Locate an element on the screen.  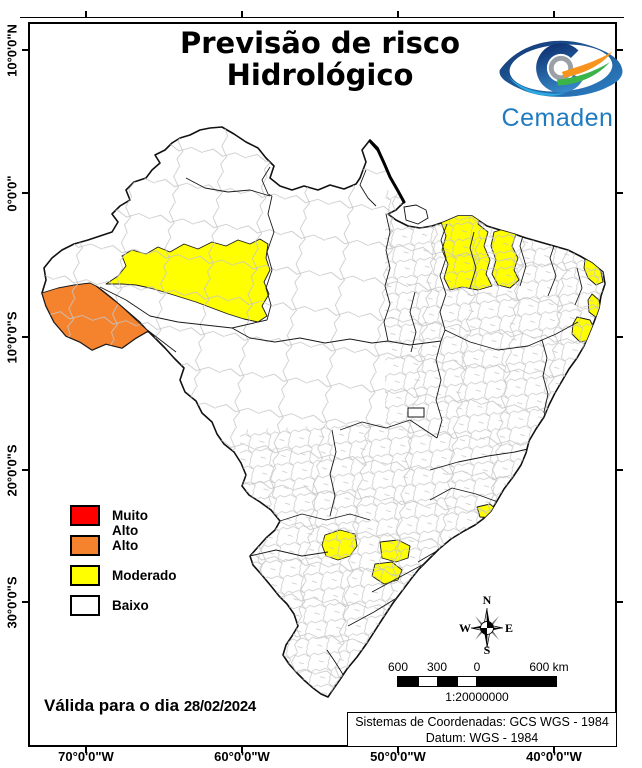
amapa-coast-thick is located at coordinates (387, 171).